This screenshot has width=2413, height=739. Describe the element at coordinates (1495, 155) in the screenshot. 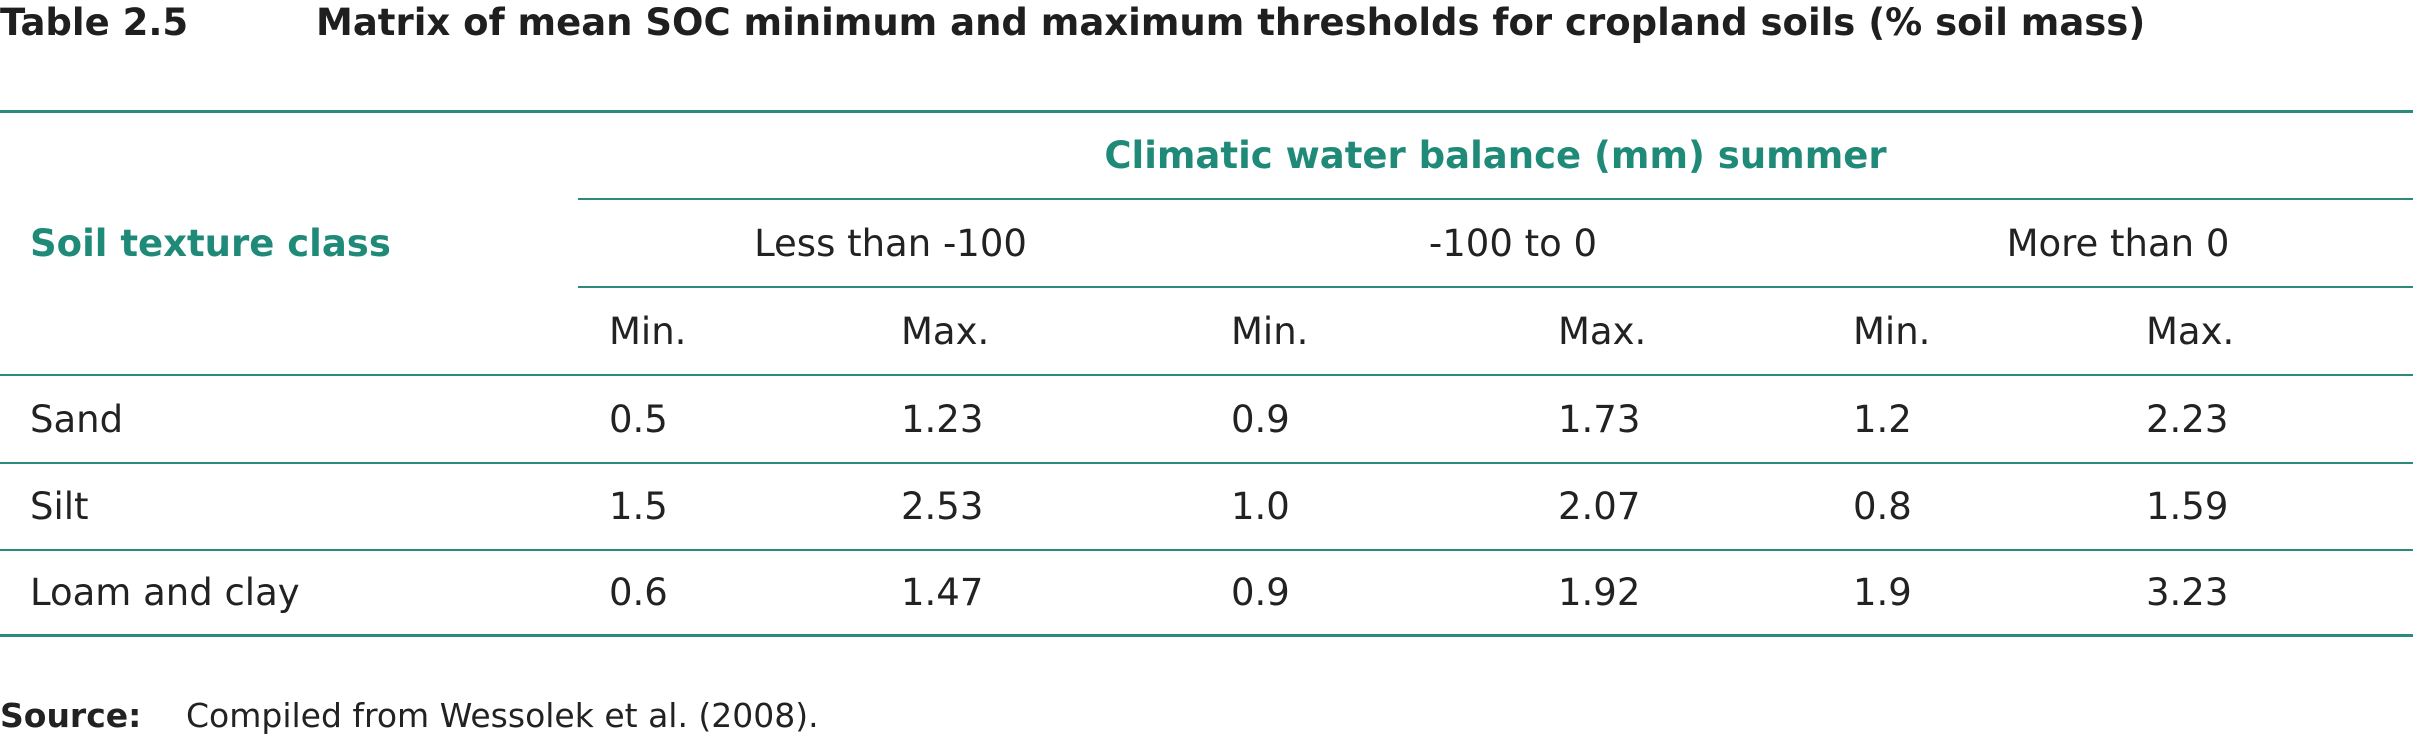

I see `group-header: Climatic water balance (mm) summer` at that location.